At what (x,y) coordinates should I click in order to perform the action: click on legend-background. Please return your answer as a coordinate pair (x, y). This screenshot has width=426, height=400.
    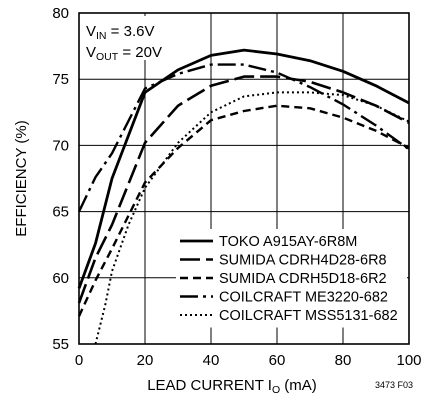
    Looking at the image, I should click on (291, 278).